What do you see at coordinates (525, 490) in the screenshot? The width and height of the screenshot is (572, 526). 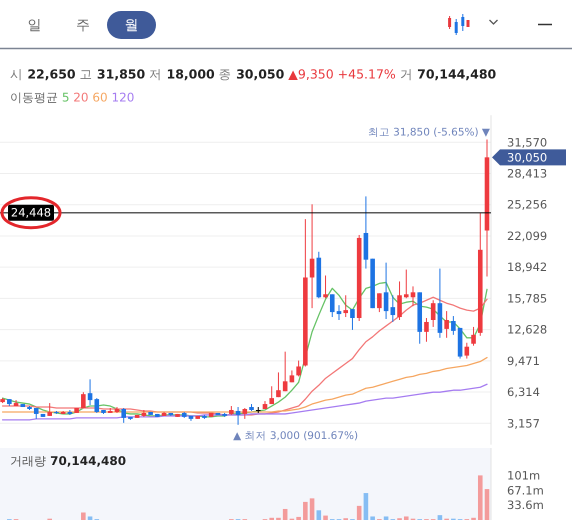 I see `y-tick-label: 67.1m` at bounding box center [525, 490].